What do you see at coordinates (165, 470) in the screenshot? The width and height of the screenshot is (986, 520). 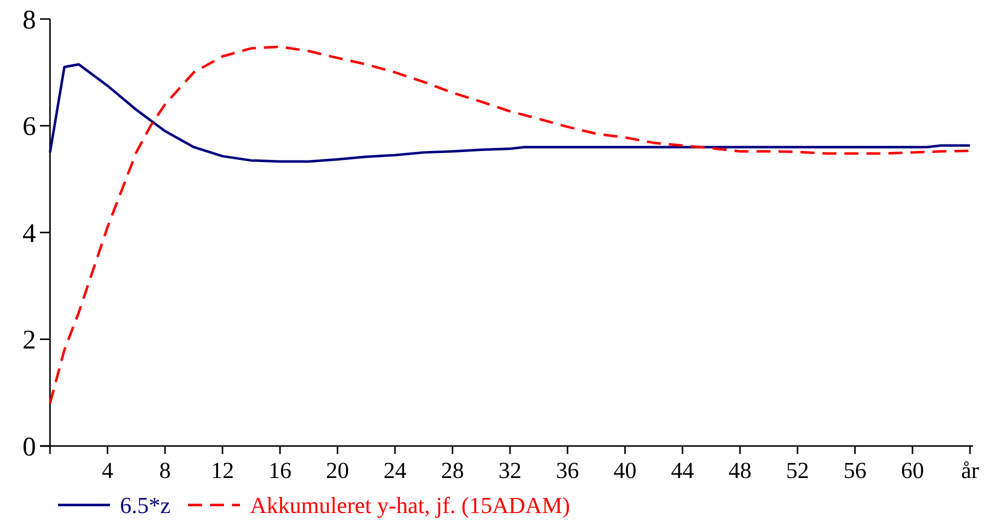 I see `x-tick-label: 8` at bounding box center [165, 470].